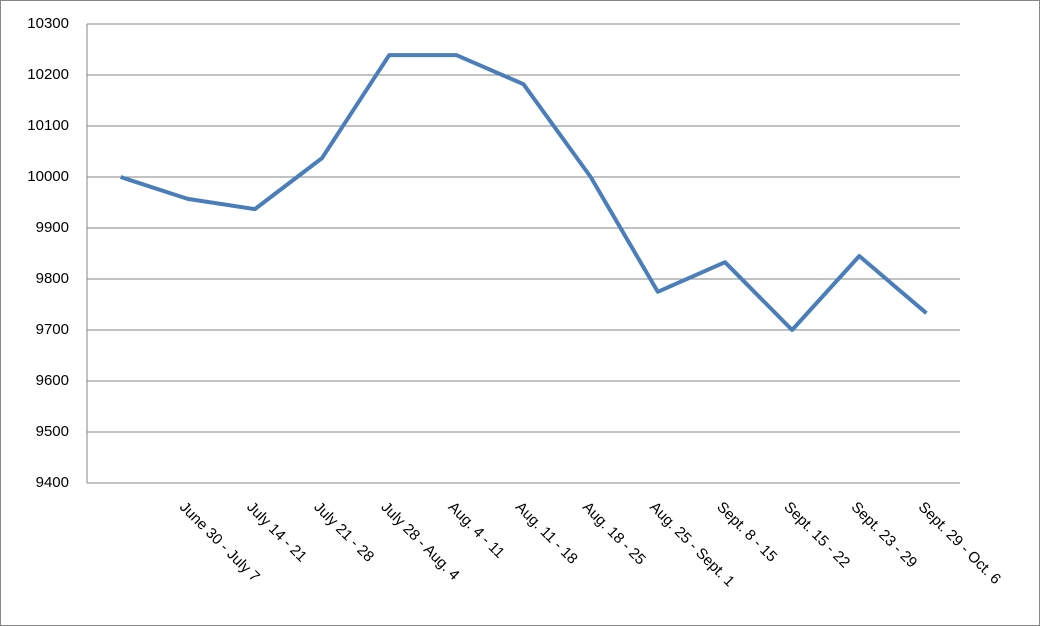 This screenshot has width=1040, height=626. I want to click on y-tick-label: 9500, so click(52, 431).